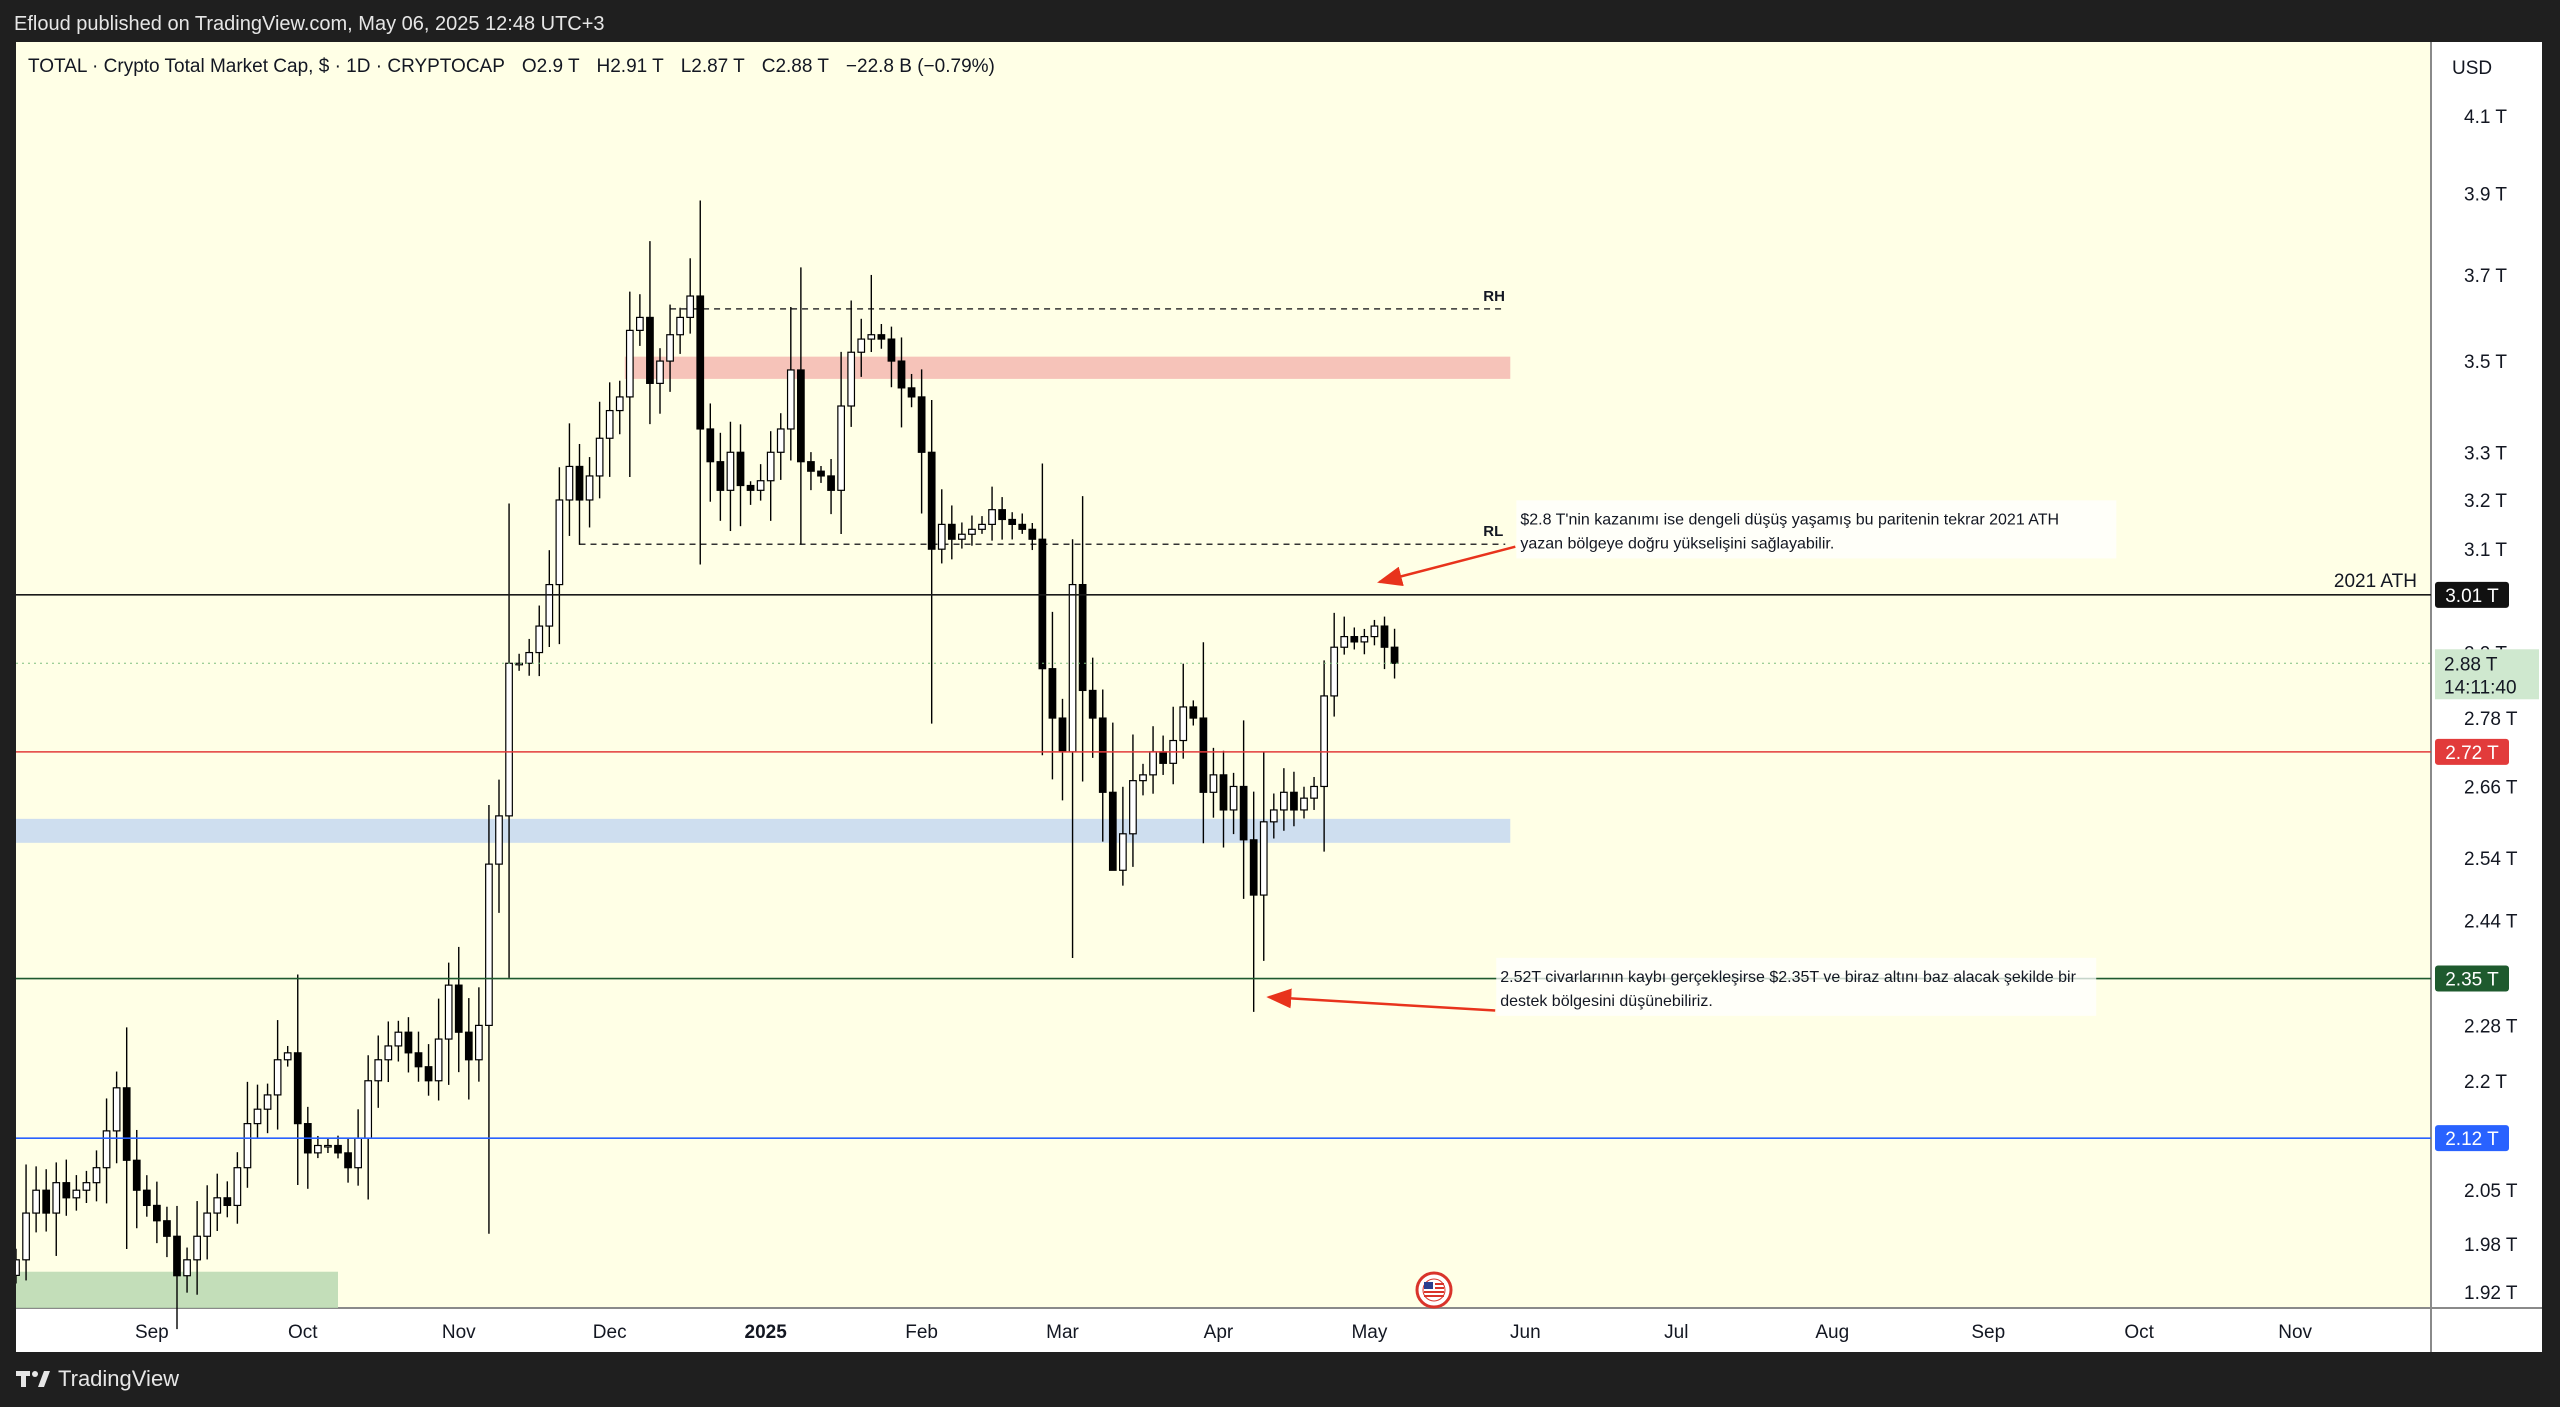  I want to click on tradingview-brand: TradingView, so click(97, 1379).